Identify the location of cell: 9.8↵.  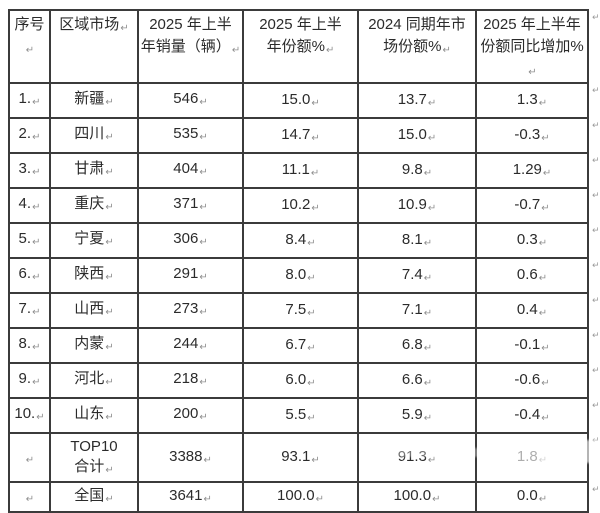
(417, 170).